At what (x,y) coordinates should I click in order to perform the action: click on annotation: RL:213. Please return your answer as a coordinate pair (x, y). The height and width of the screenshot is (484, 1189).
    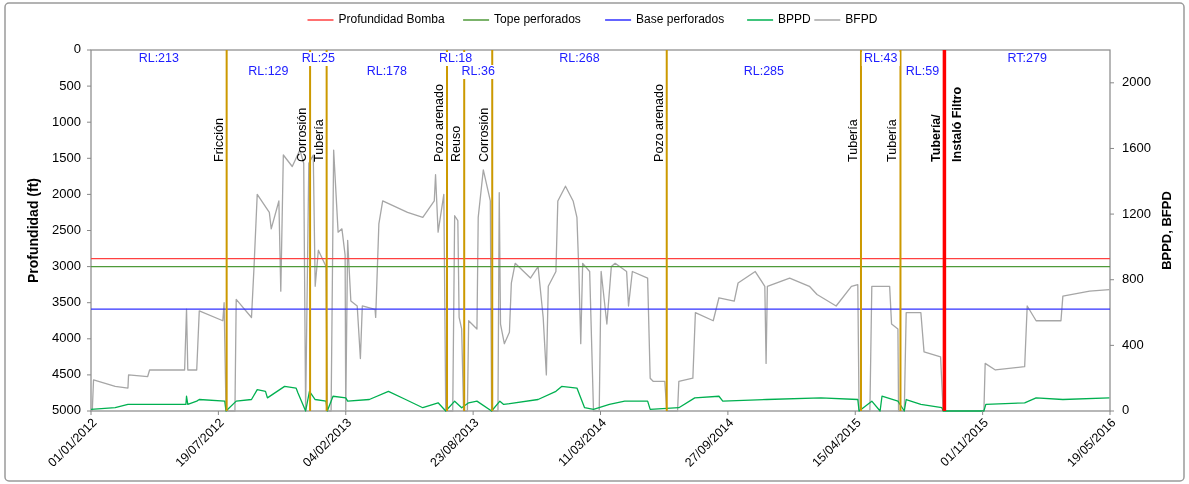
    Looking at the image, I should click on (159, 58).